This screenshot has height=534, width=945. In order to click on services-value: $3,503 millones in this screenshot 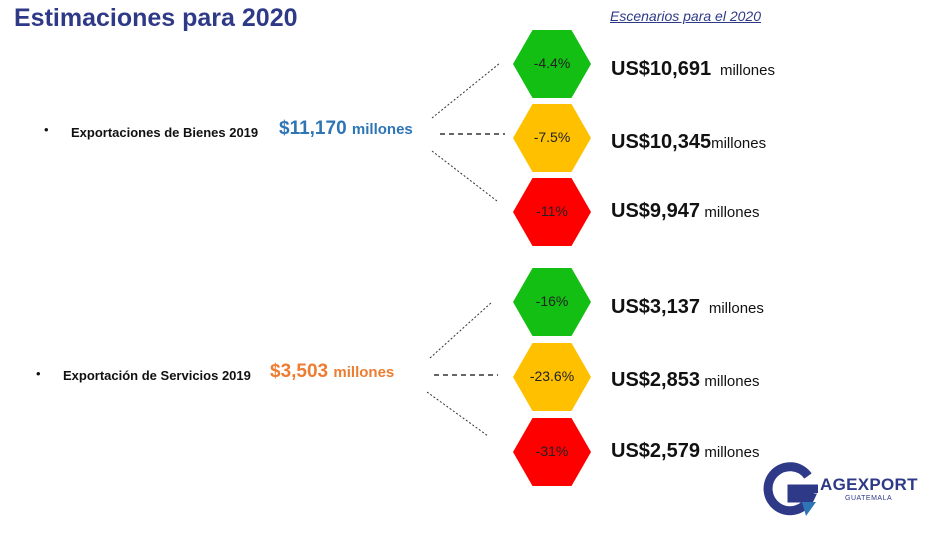, I will do `click(332, 371)`.